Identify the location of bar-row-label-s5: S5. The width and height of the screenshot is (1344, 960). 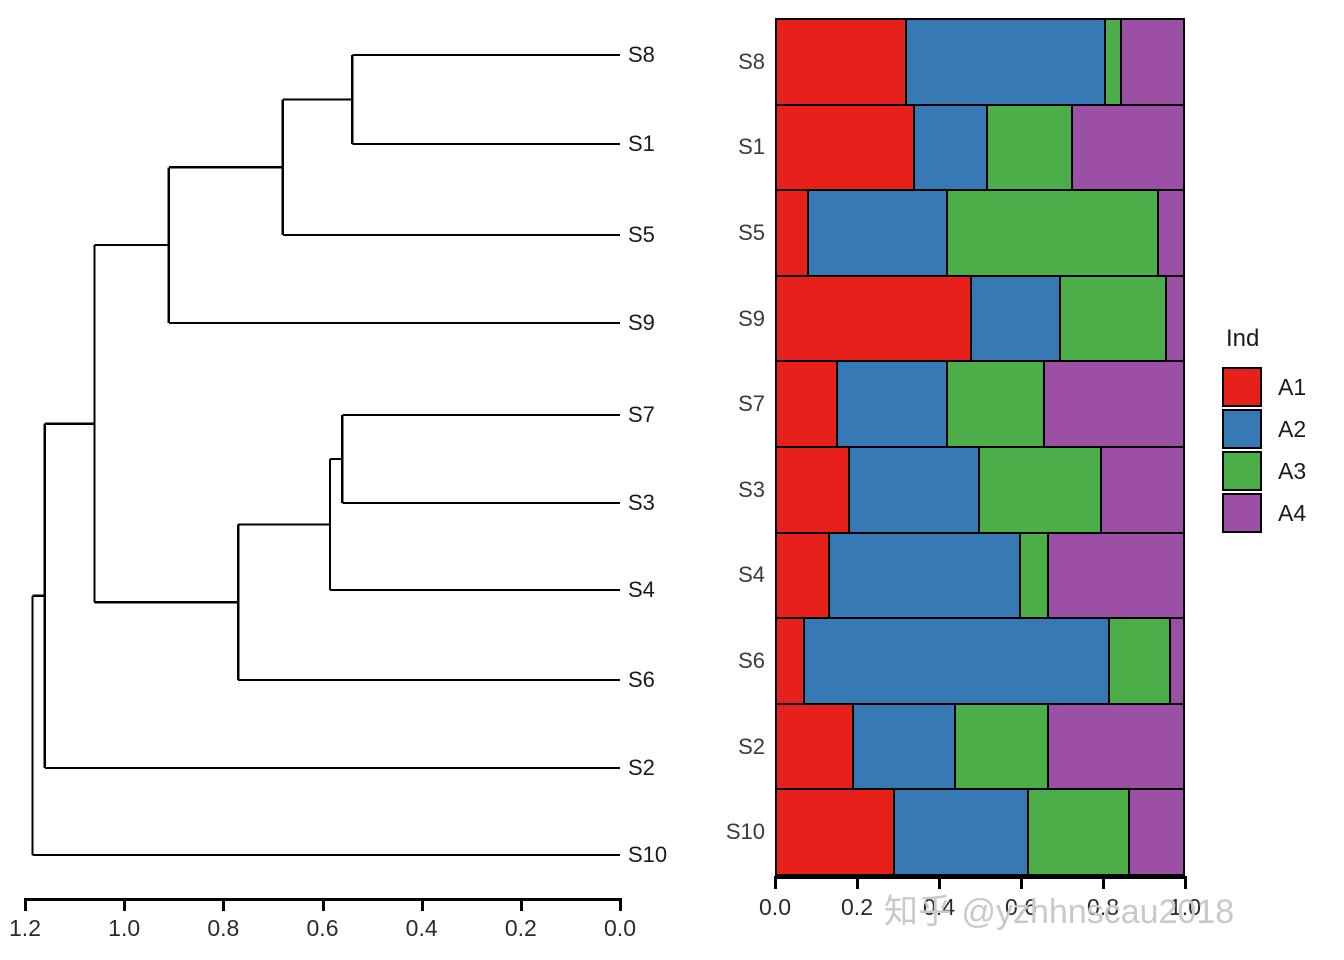
(751, 232).